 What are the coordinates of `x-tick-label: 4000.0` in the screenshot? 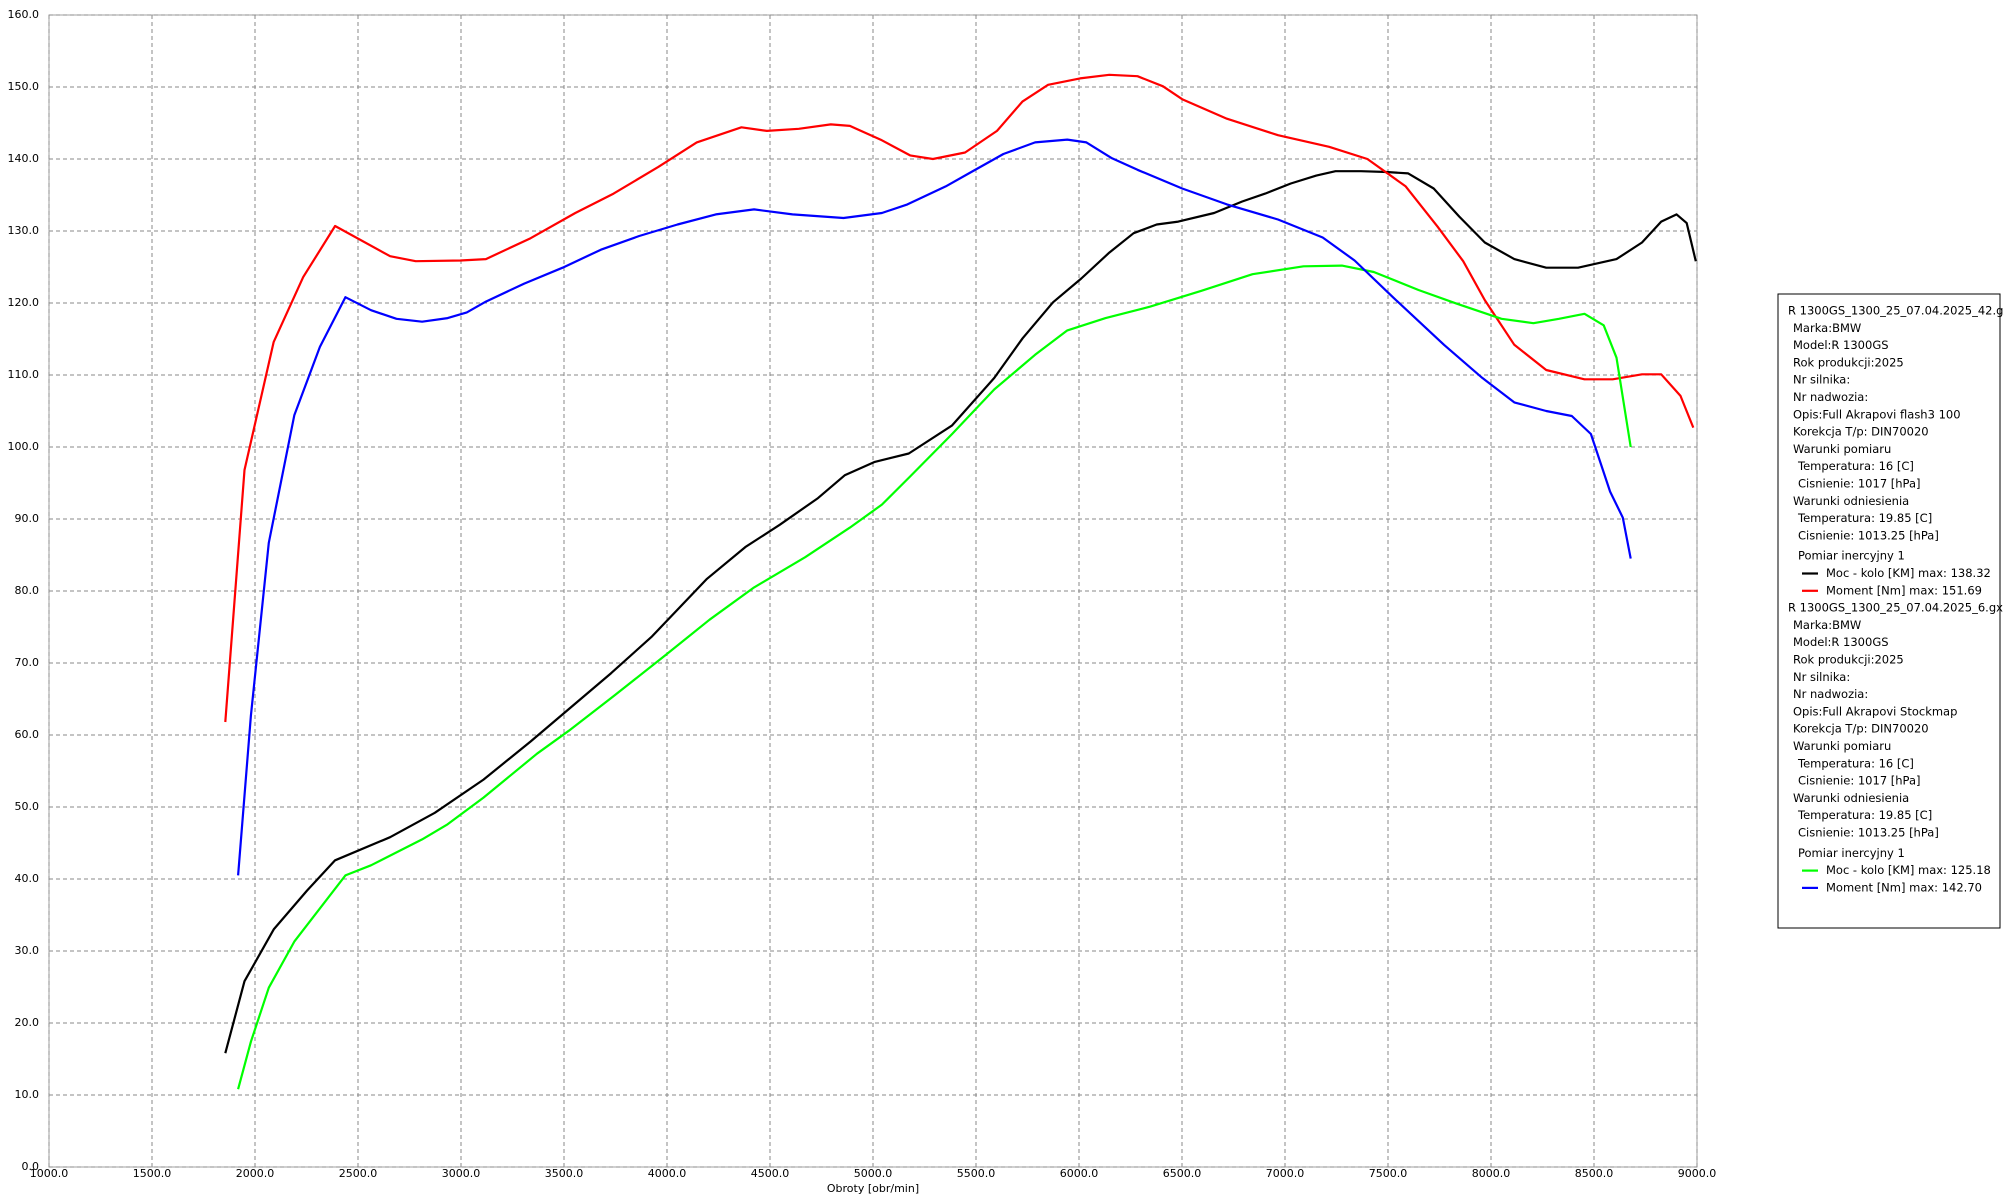 It's located at (667, 1173).